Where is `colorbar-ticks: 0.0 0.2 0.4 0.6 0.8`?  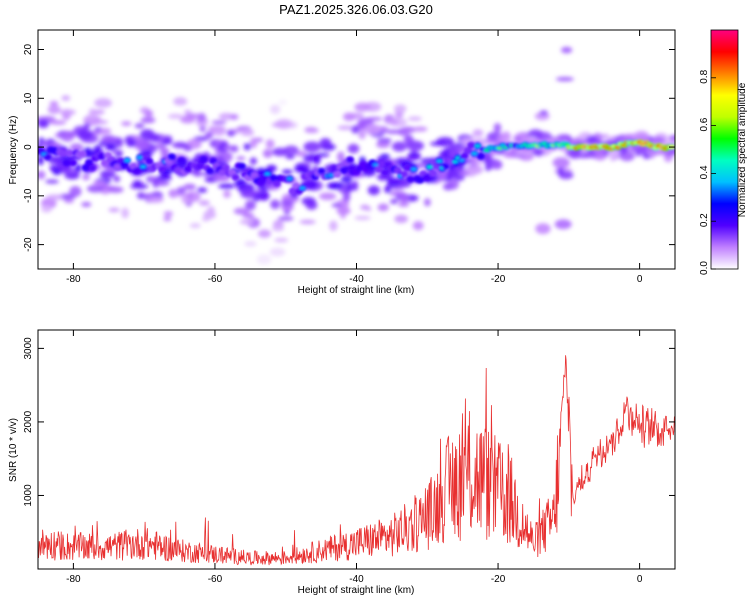 colorbar-ticks: 0.0 0.2 0.4 0.6 0.8 is located at coordinates (707, 172).